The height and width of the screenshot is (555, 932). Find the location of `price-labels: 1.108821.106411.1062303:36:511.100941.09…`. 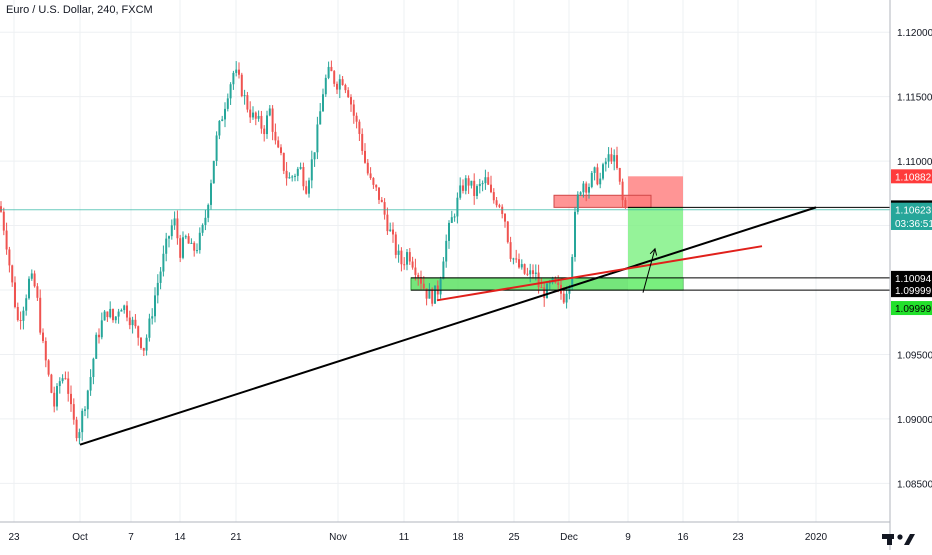

price-labels: 1.108821.106411.1062303:36:511.100941.09… is located at coordinates (911, 242).